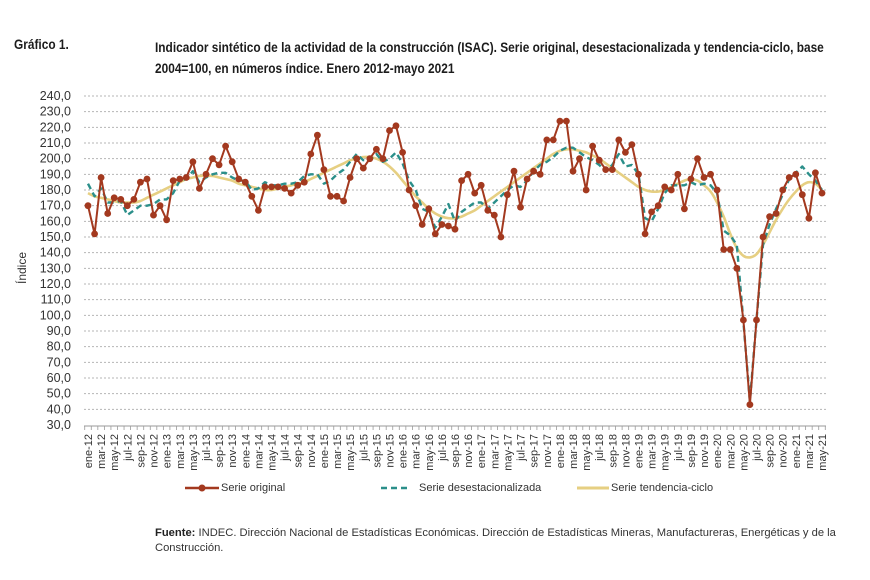 The height and width of the screenshot is (580, 870). What do you see at coordinates (56, 300) in the screenshot?
I see `y-tick-label: 110,0` at bounding box center [56, 300].